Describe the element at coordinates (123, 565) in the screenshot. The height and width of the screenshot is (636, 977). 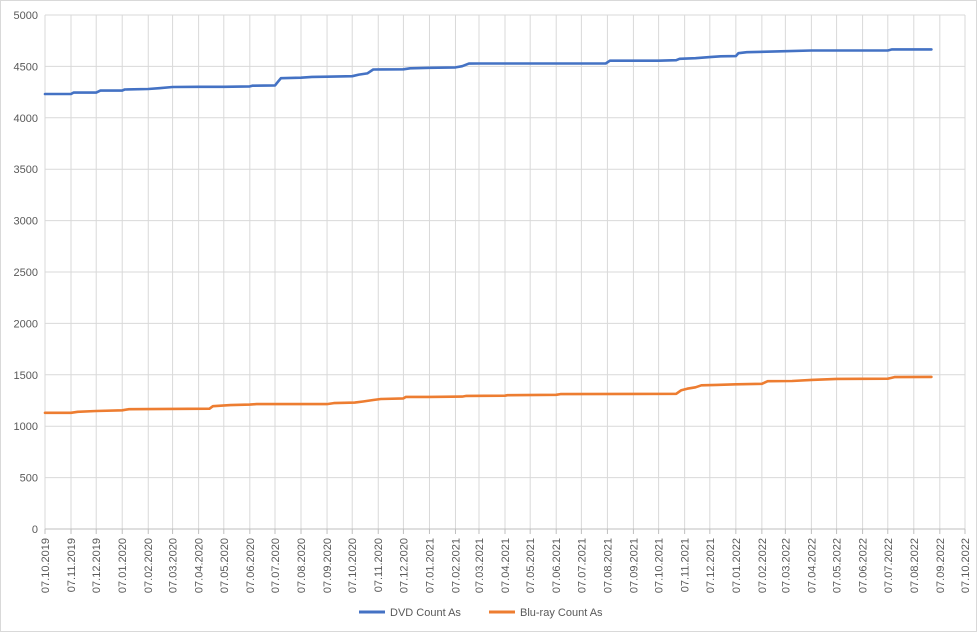
I see `x-tick-label: 07.01.2020` at that location.